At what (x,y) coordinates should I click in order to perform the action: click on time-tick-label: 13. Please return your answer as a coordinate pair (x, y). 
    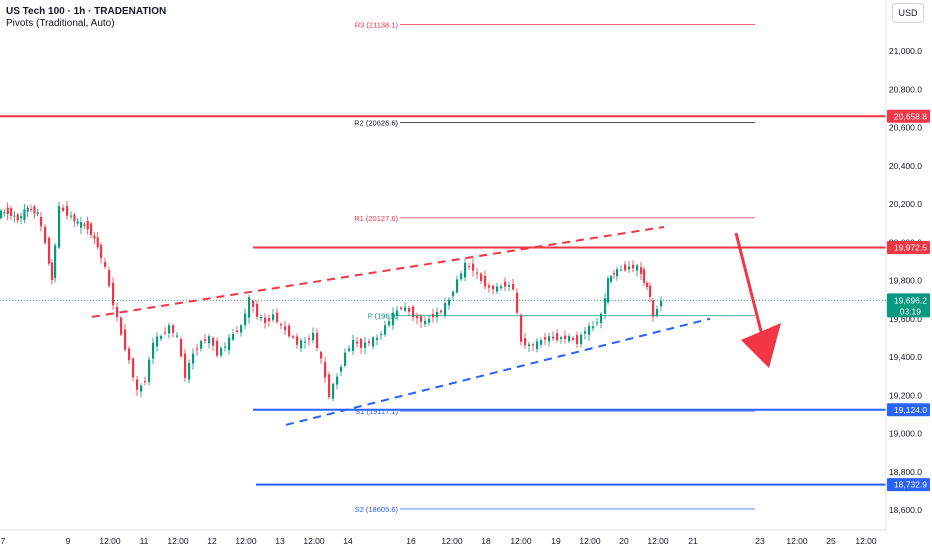
    Looking at the image, I should click on (280, 541).